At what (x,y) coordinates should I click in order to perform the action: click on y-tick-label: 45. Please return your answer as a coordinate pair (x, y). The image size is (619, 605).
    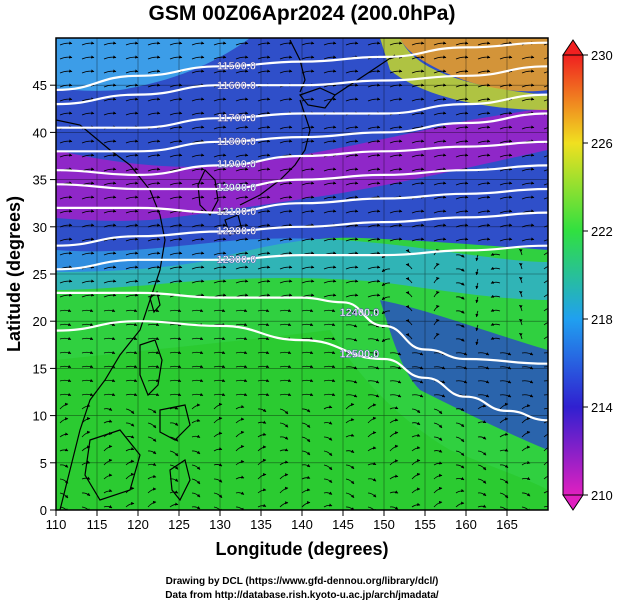
    Looking at the image, I should click on (40, 85).